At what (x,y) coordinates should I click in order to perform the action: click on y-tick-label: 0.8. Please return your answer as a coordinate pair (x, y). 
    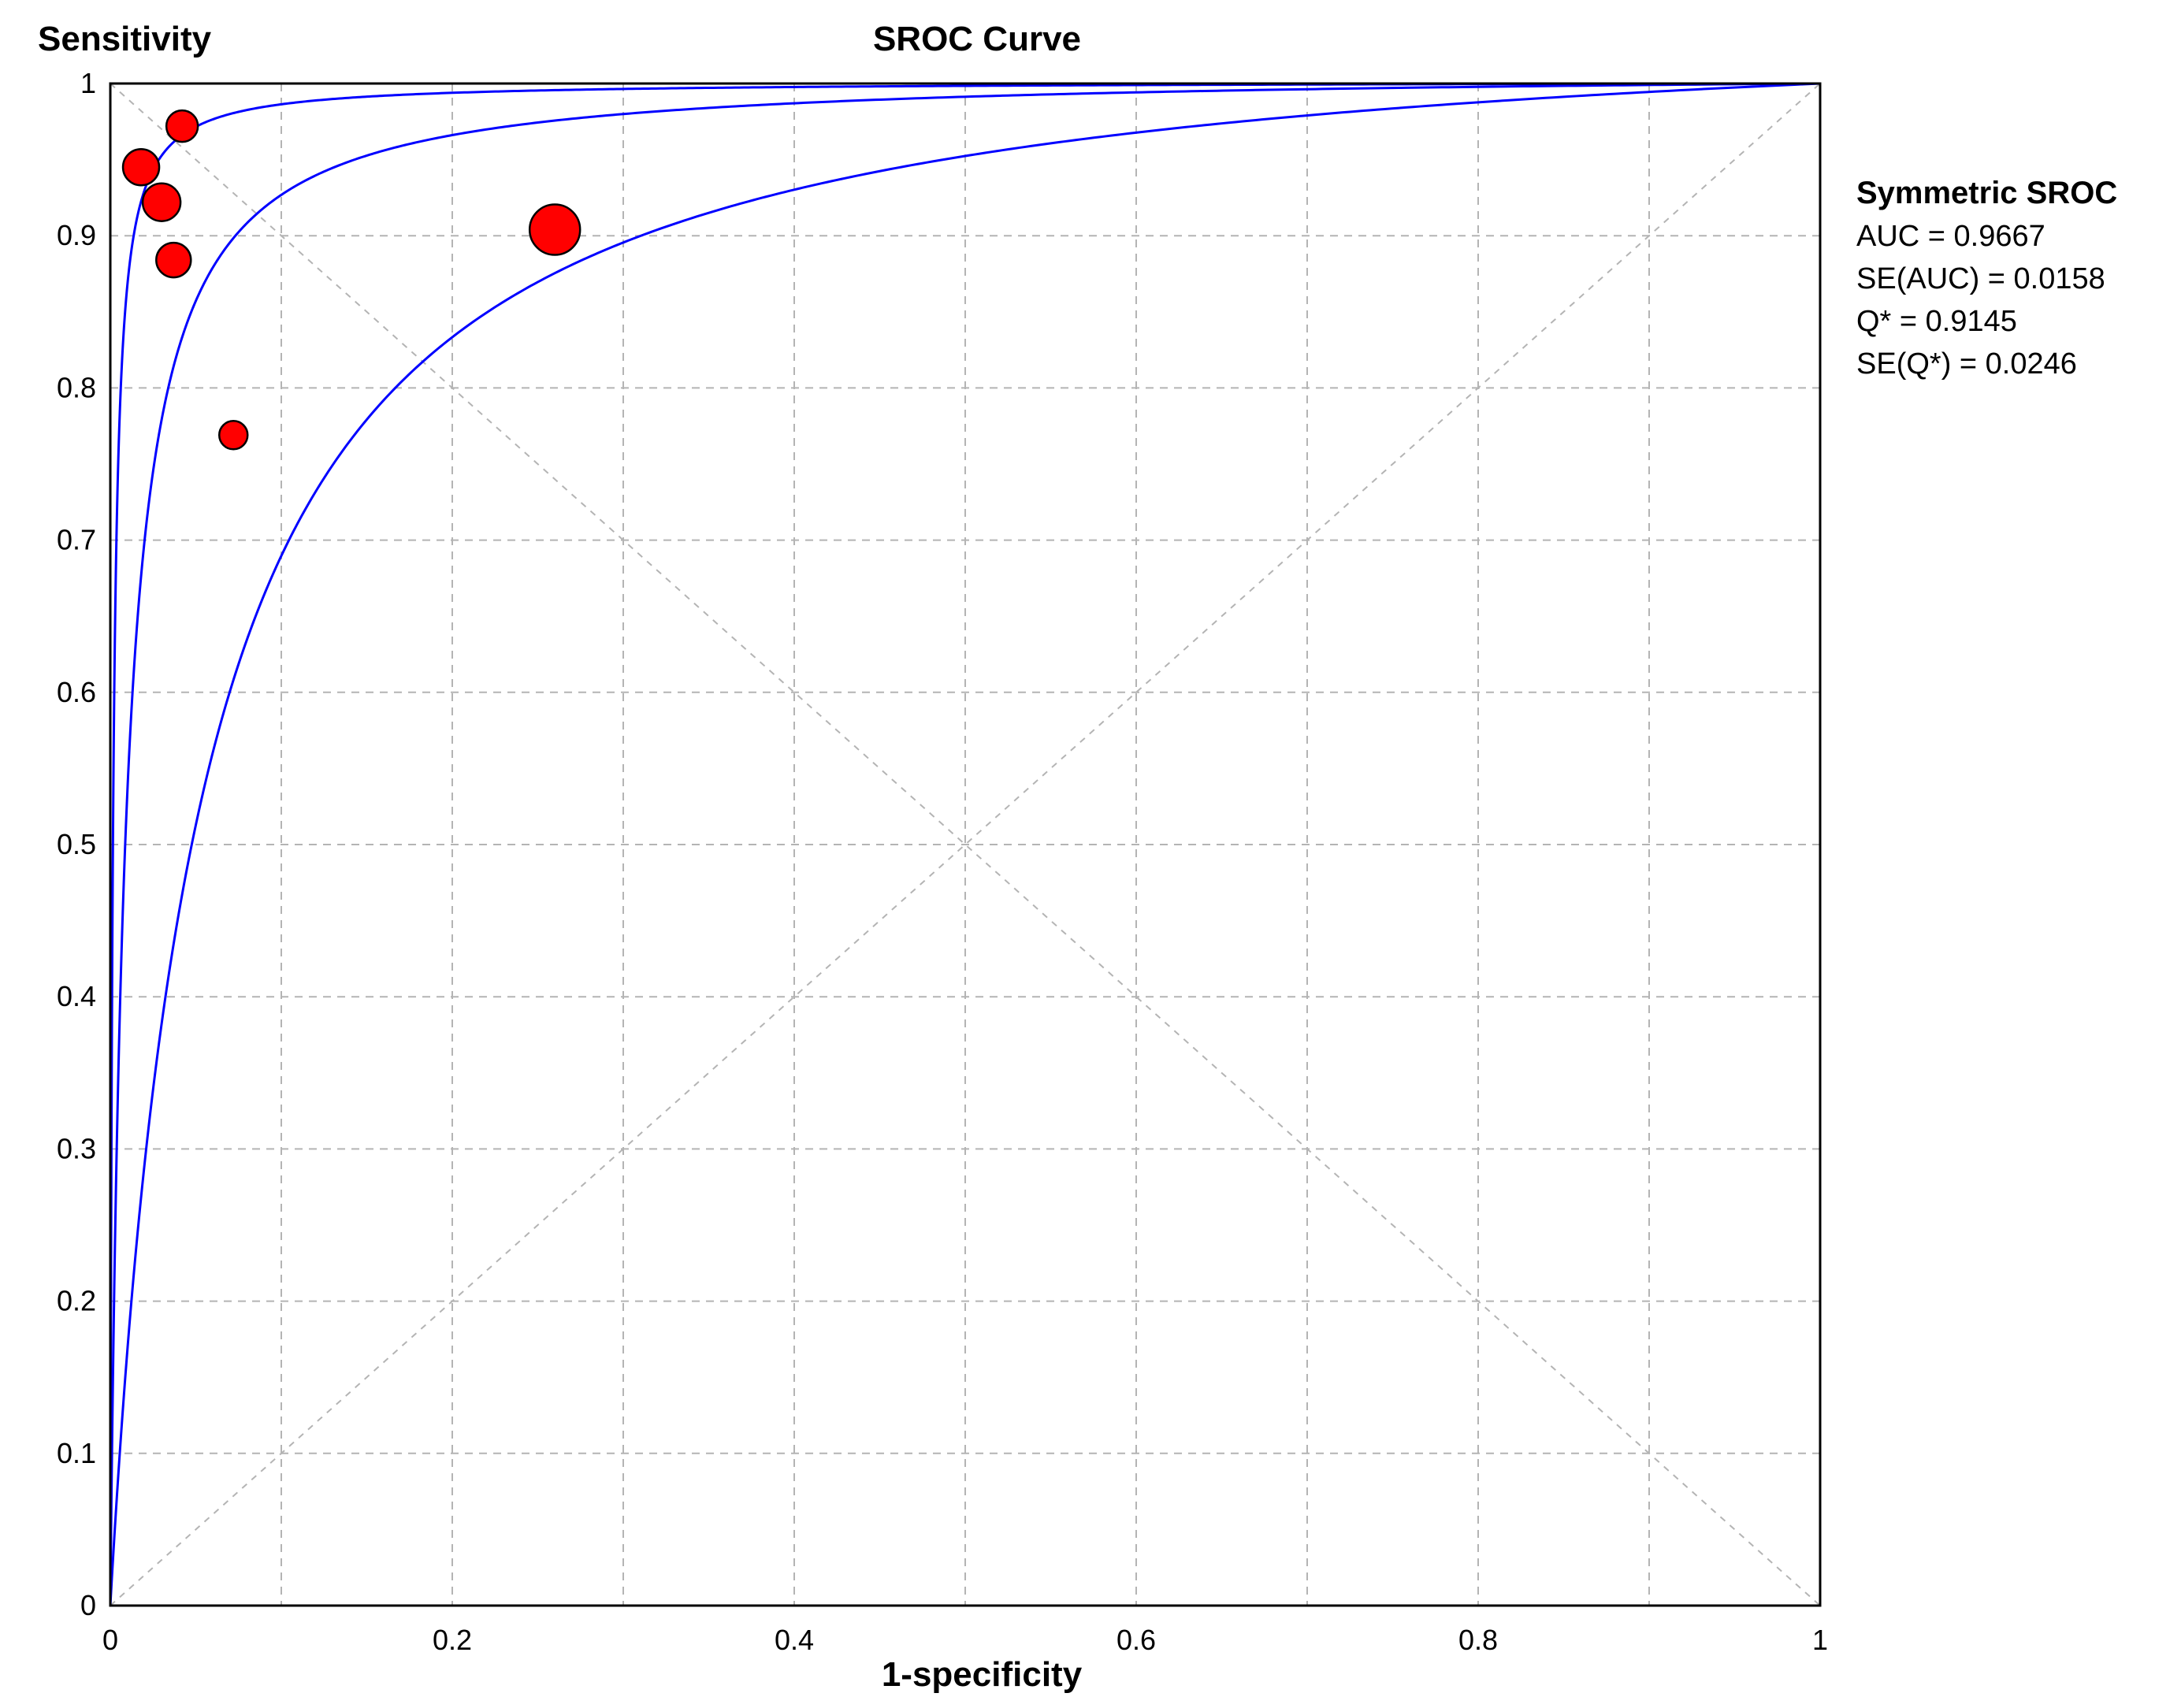
    Looking at the image, I should click on (77, 387).